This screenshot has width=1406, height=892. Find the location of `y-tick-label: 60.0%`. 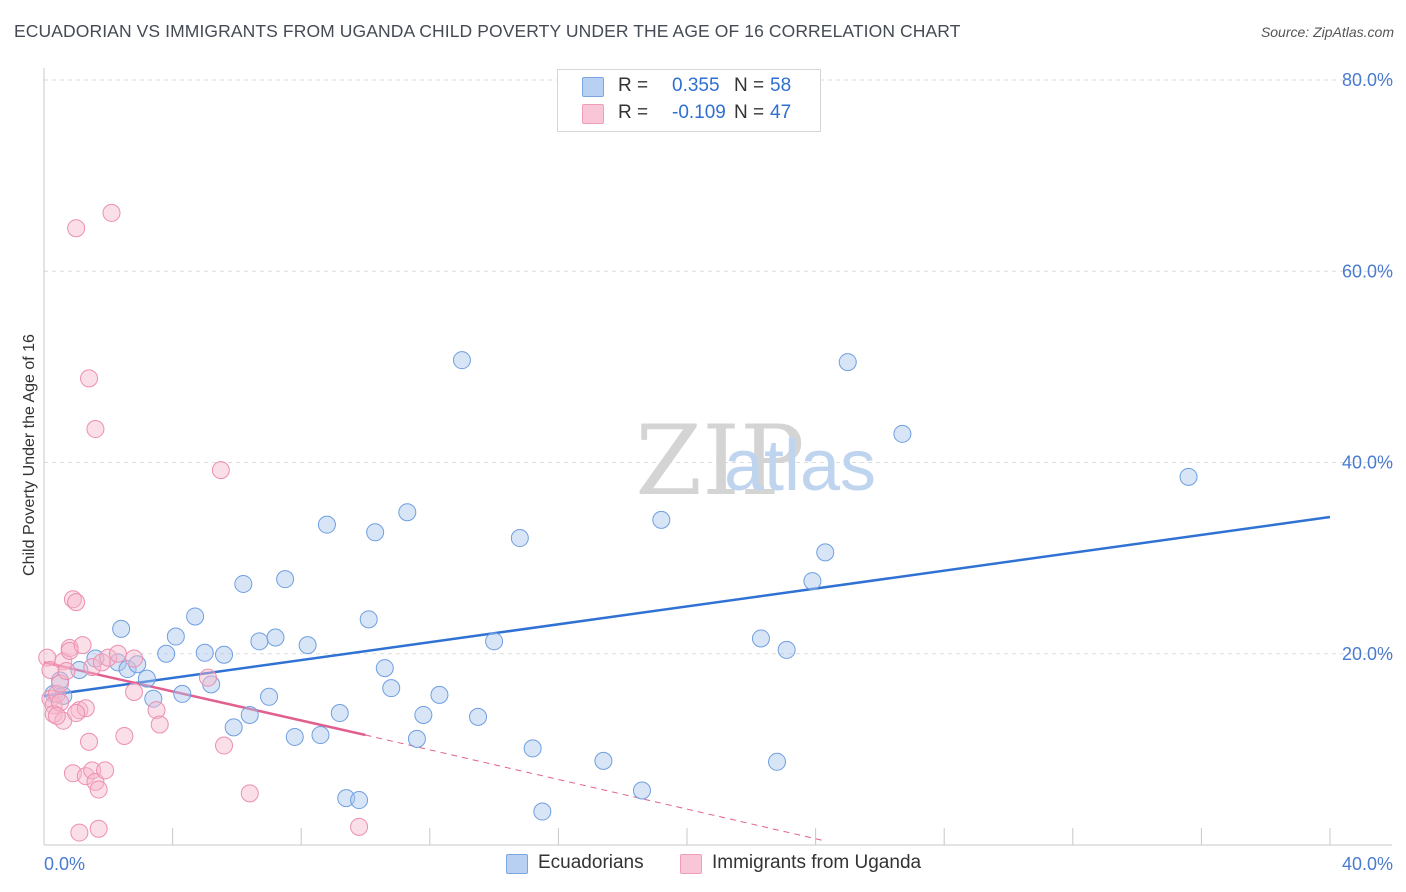

y-tick-label: 60.0% is located at coordinates (1367, 271).